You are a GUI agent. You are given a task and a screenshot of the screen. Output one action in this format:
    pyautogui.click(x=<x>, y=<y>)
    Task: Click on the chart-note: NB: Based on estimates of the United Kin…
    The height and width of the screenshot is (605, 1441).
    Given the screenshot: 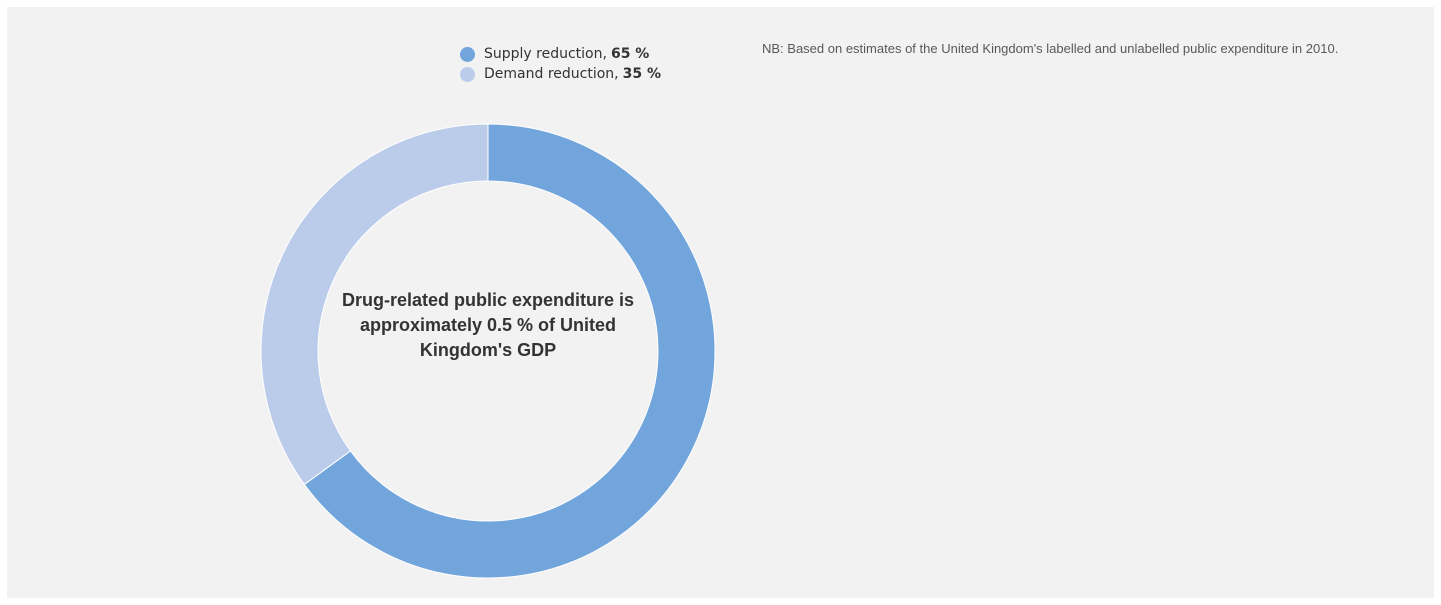 What is the action you would take?
    pyautogui.click(x=1050, y=48)
    